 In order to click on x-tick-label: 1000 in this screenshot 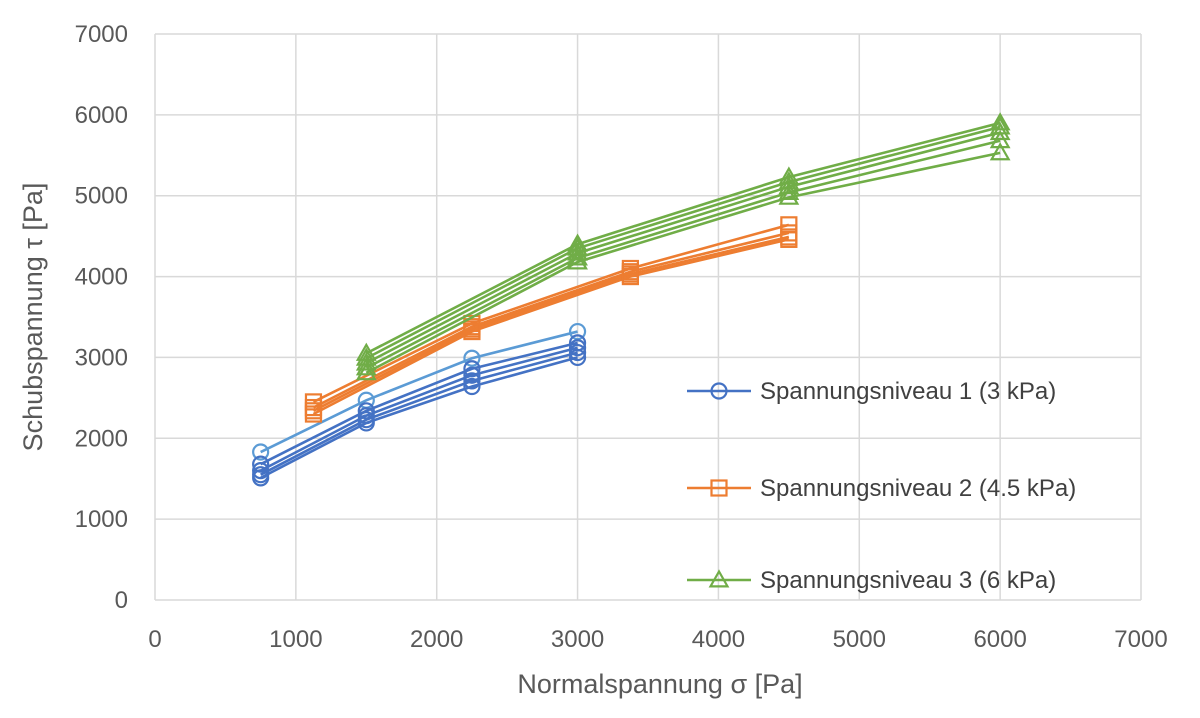, I will do `click(295, 639)`.